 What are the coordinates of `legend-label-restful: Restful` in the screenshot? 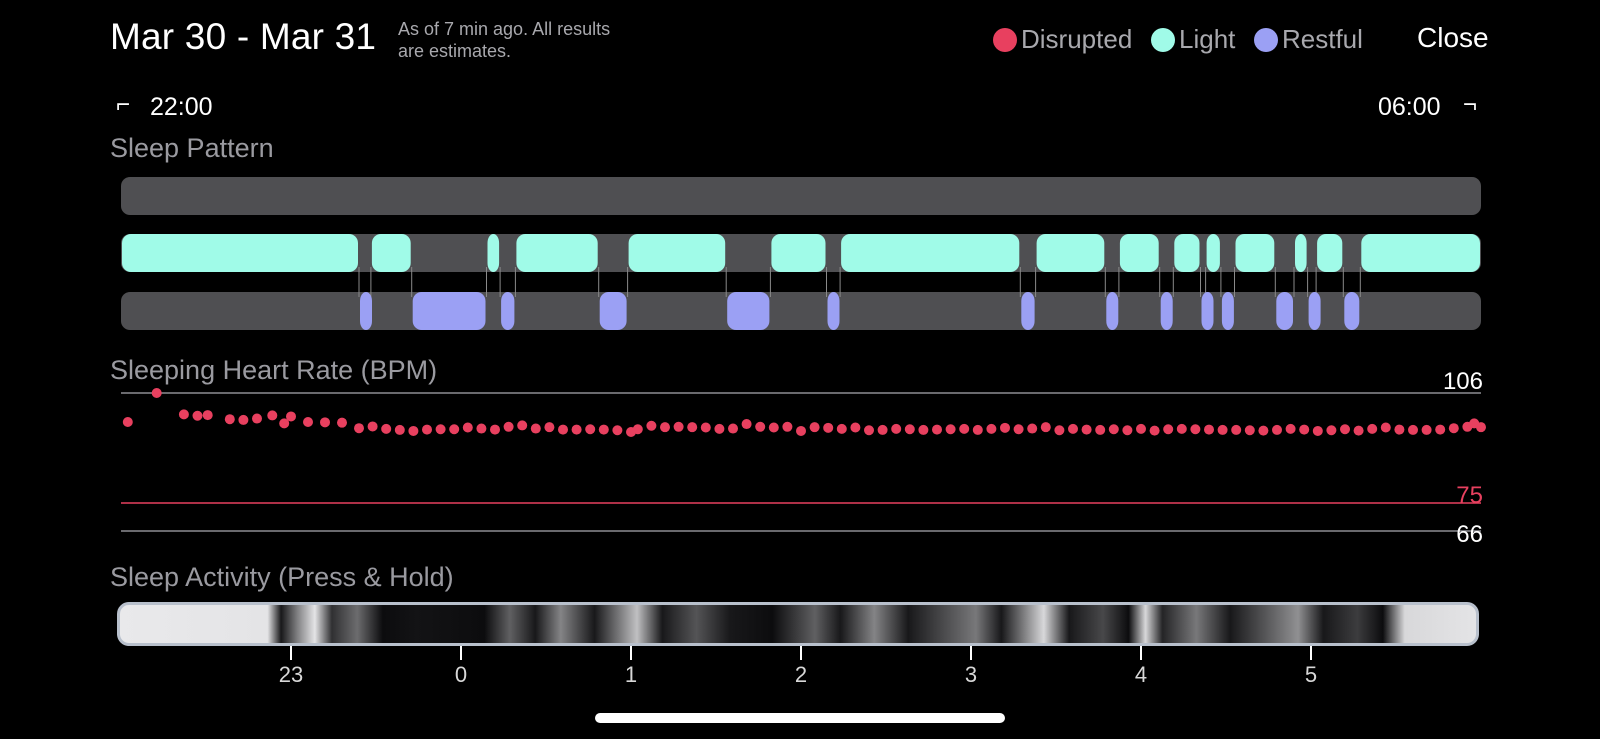 It's located at (1322, 39).